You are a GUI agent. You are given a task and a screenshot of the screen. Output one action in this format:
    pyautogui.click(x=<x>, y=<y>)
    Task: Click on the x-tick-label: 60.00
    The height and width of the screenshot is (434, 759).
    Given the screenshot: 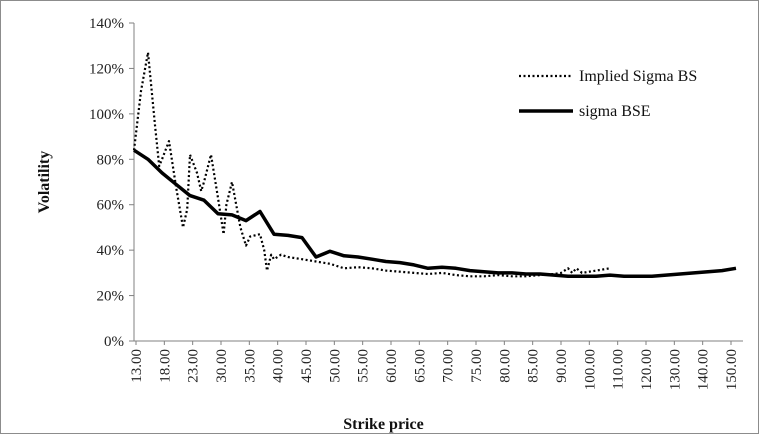 What is the action you would take?
    pyautogui.click(x=392, y=366)
    